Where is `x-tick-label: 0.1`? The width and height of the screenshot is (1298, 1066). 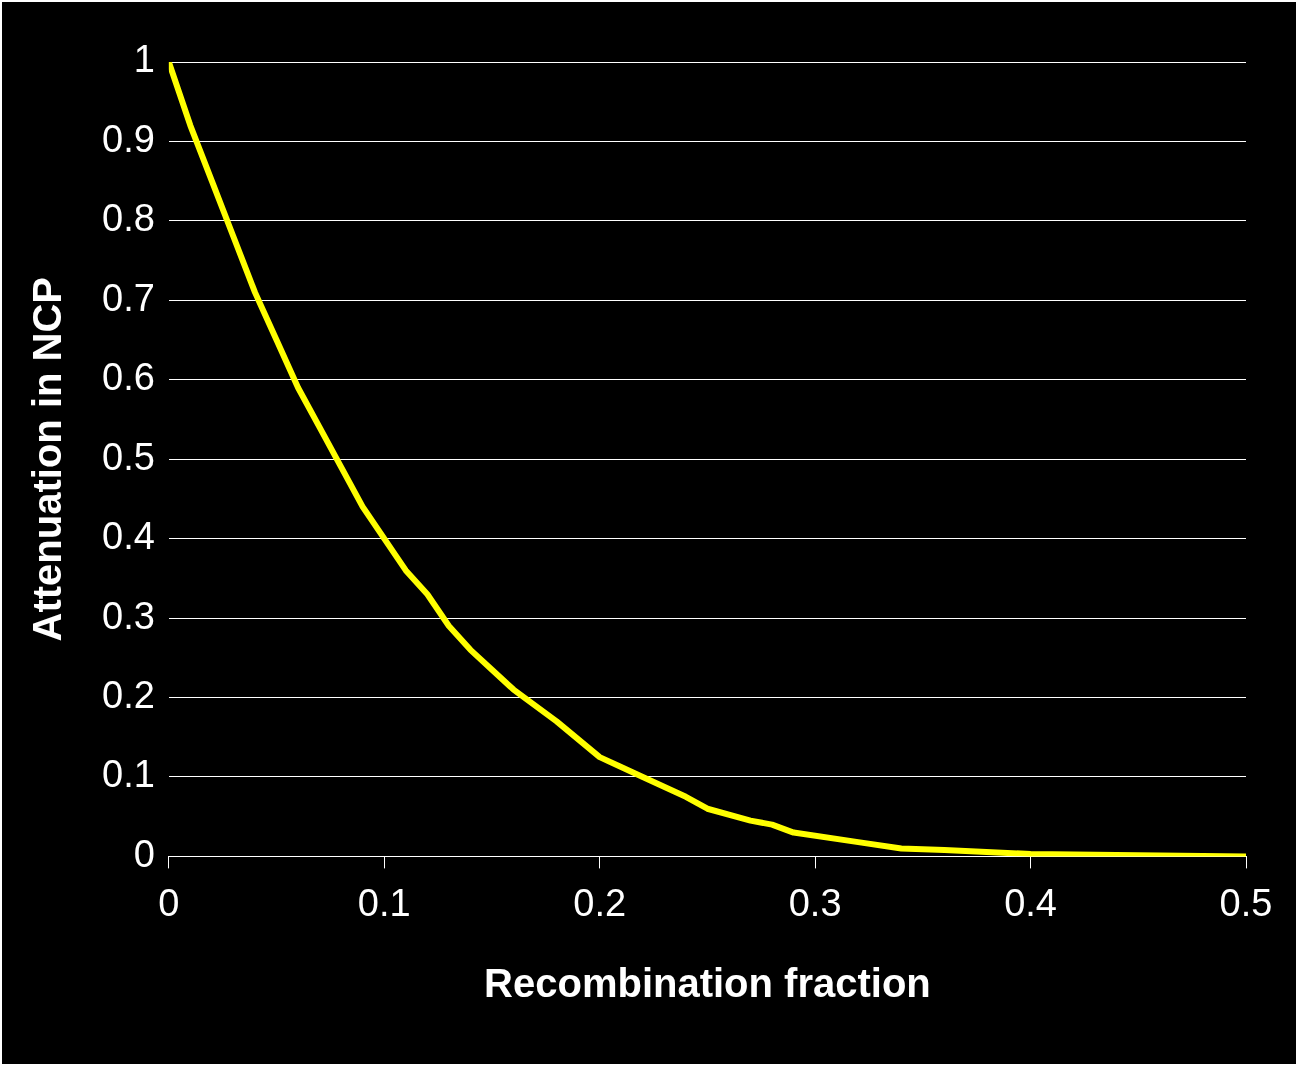
x-tick-label: 0.1 is located at coordinates (384, 902).